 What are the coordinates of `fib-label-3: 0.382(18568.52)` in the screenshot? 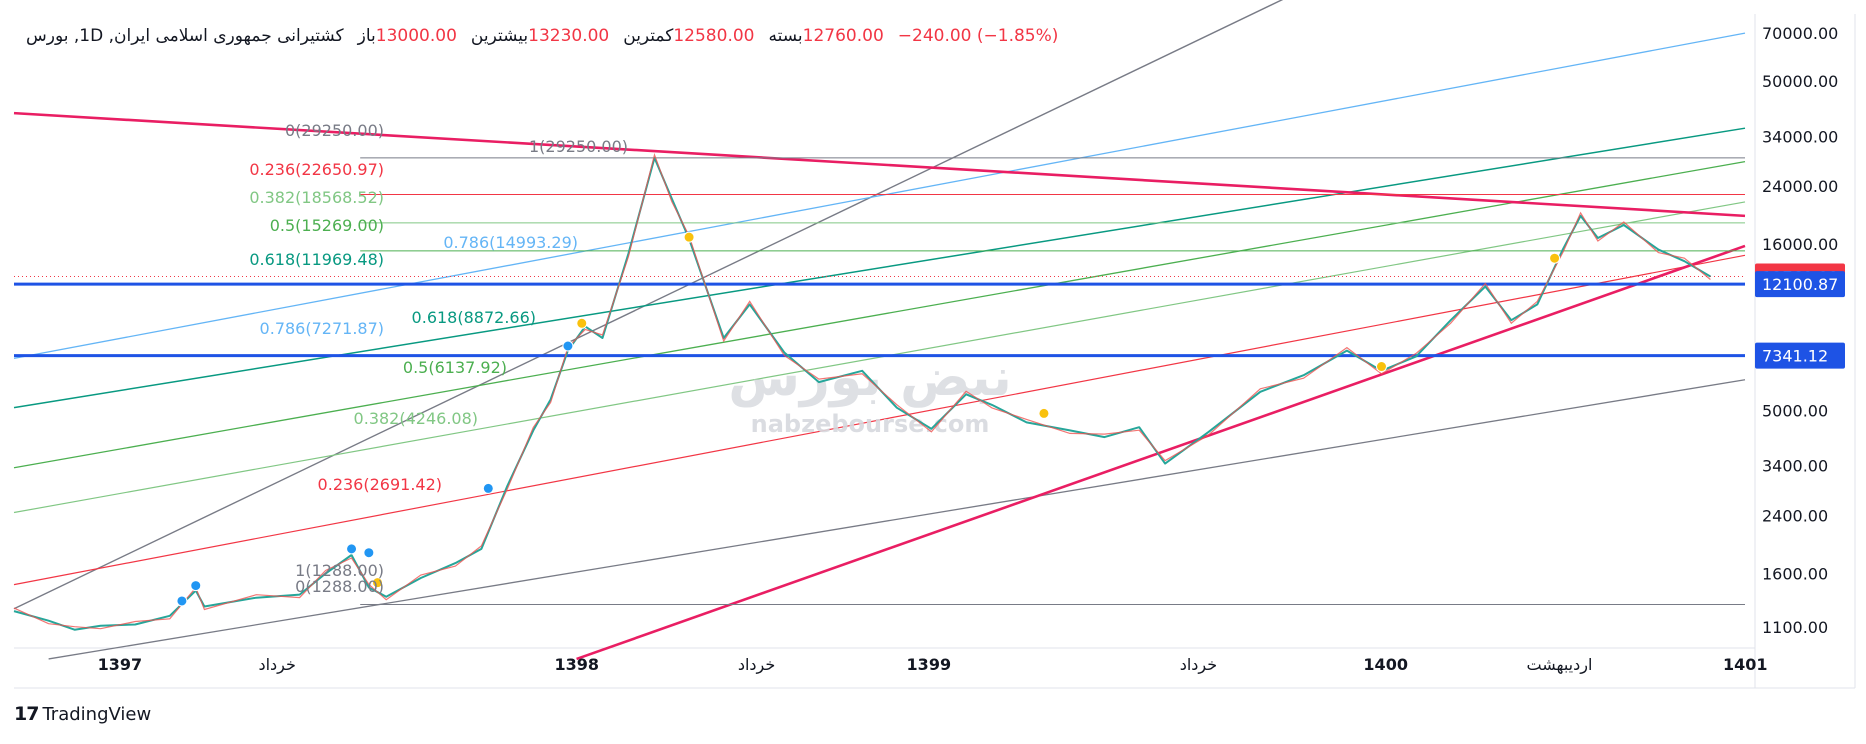 It's located at (316, 197).